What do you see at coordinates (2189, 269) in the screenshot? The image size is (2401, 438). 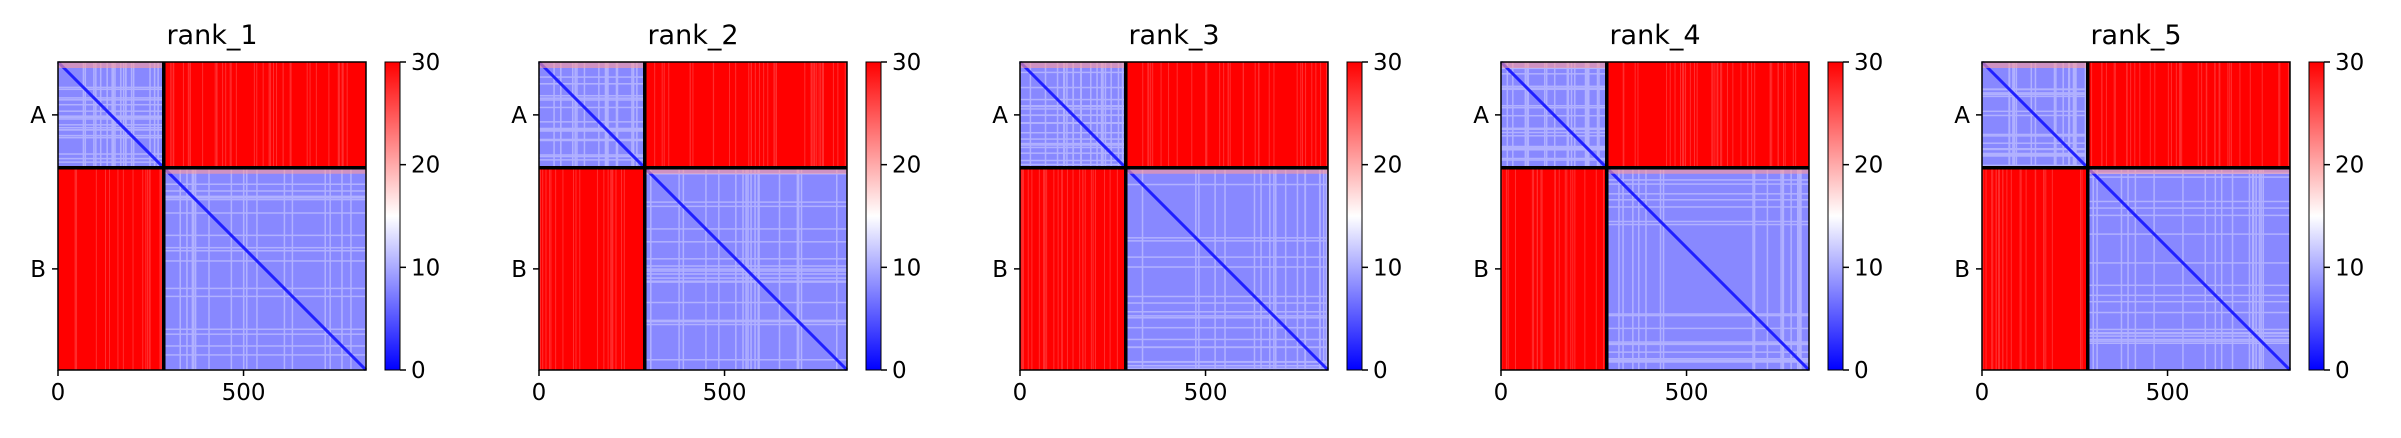 I see `block-chain-B-diagonal` at bounding box center [2189, 269].